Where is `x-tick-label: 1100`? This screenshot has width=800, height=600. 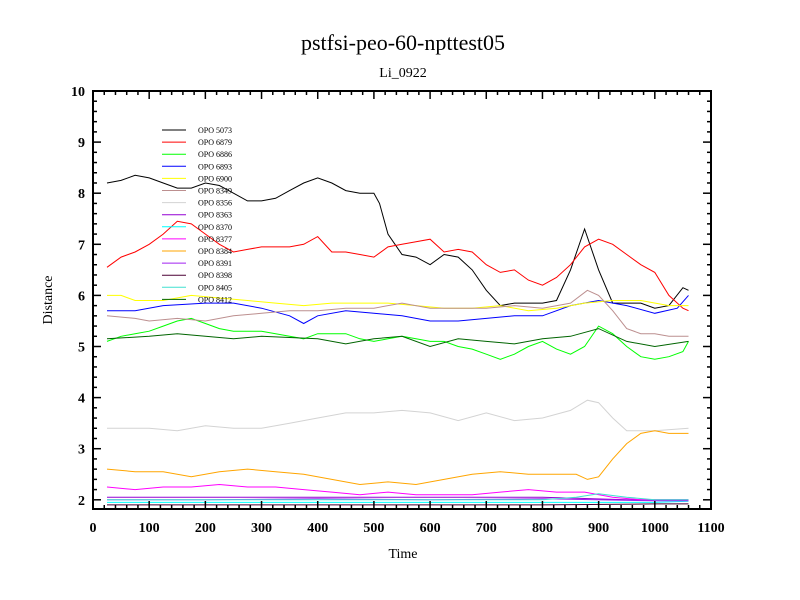
x-tick-label: 1100 is located at coordinates (710, 528).